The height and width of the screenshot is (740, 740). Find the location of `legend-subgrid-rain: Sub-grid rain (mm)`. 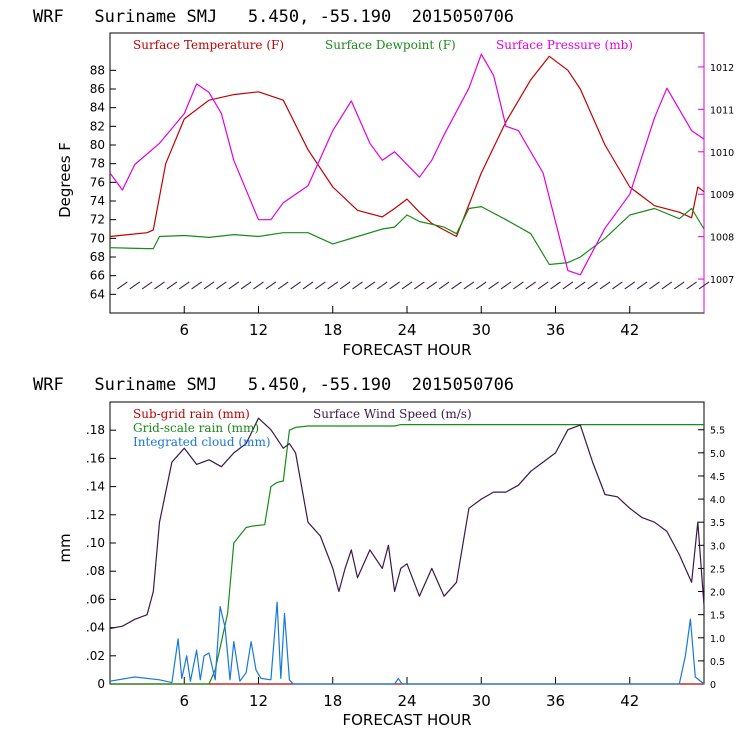

legend-subgrid-rain: Sub-grid rain (mm) is located at coordinates (191, 414).